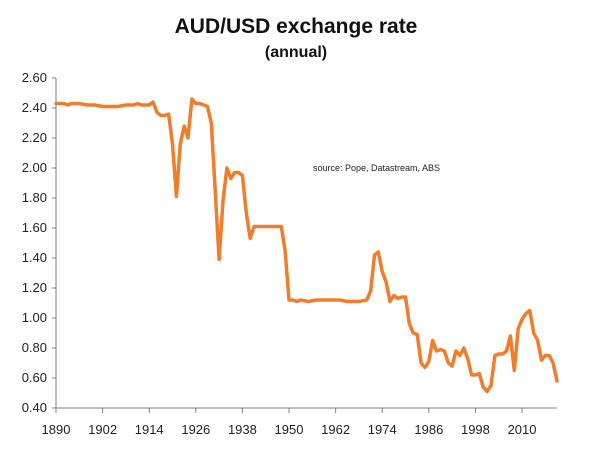 Image resolution: width=593 pixels, height=456 pixels. I want to click on y-tick-label: 1.00, so click(34, 317).